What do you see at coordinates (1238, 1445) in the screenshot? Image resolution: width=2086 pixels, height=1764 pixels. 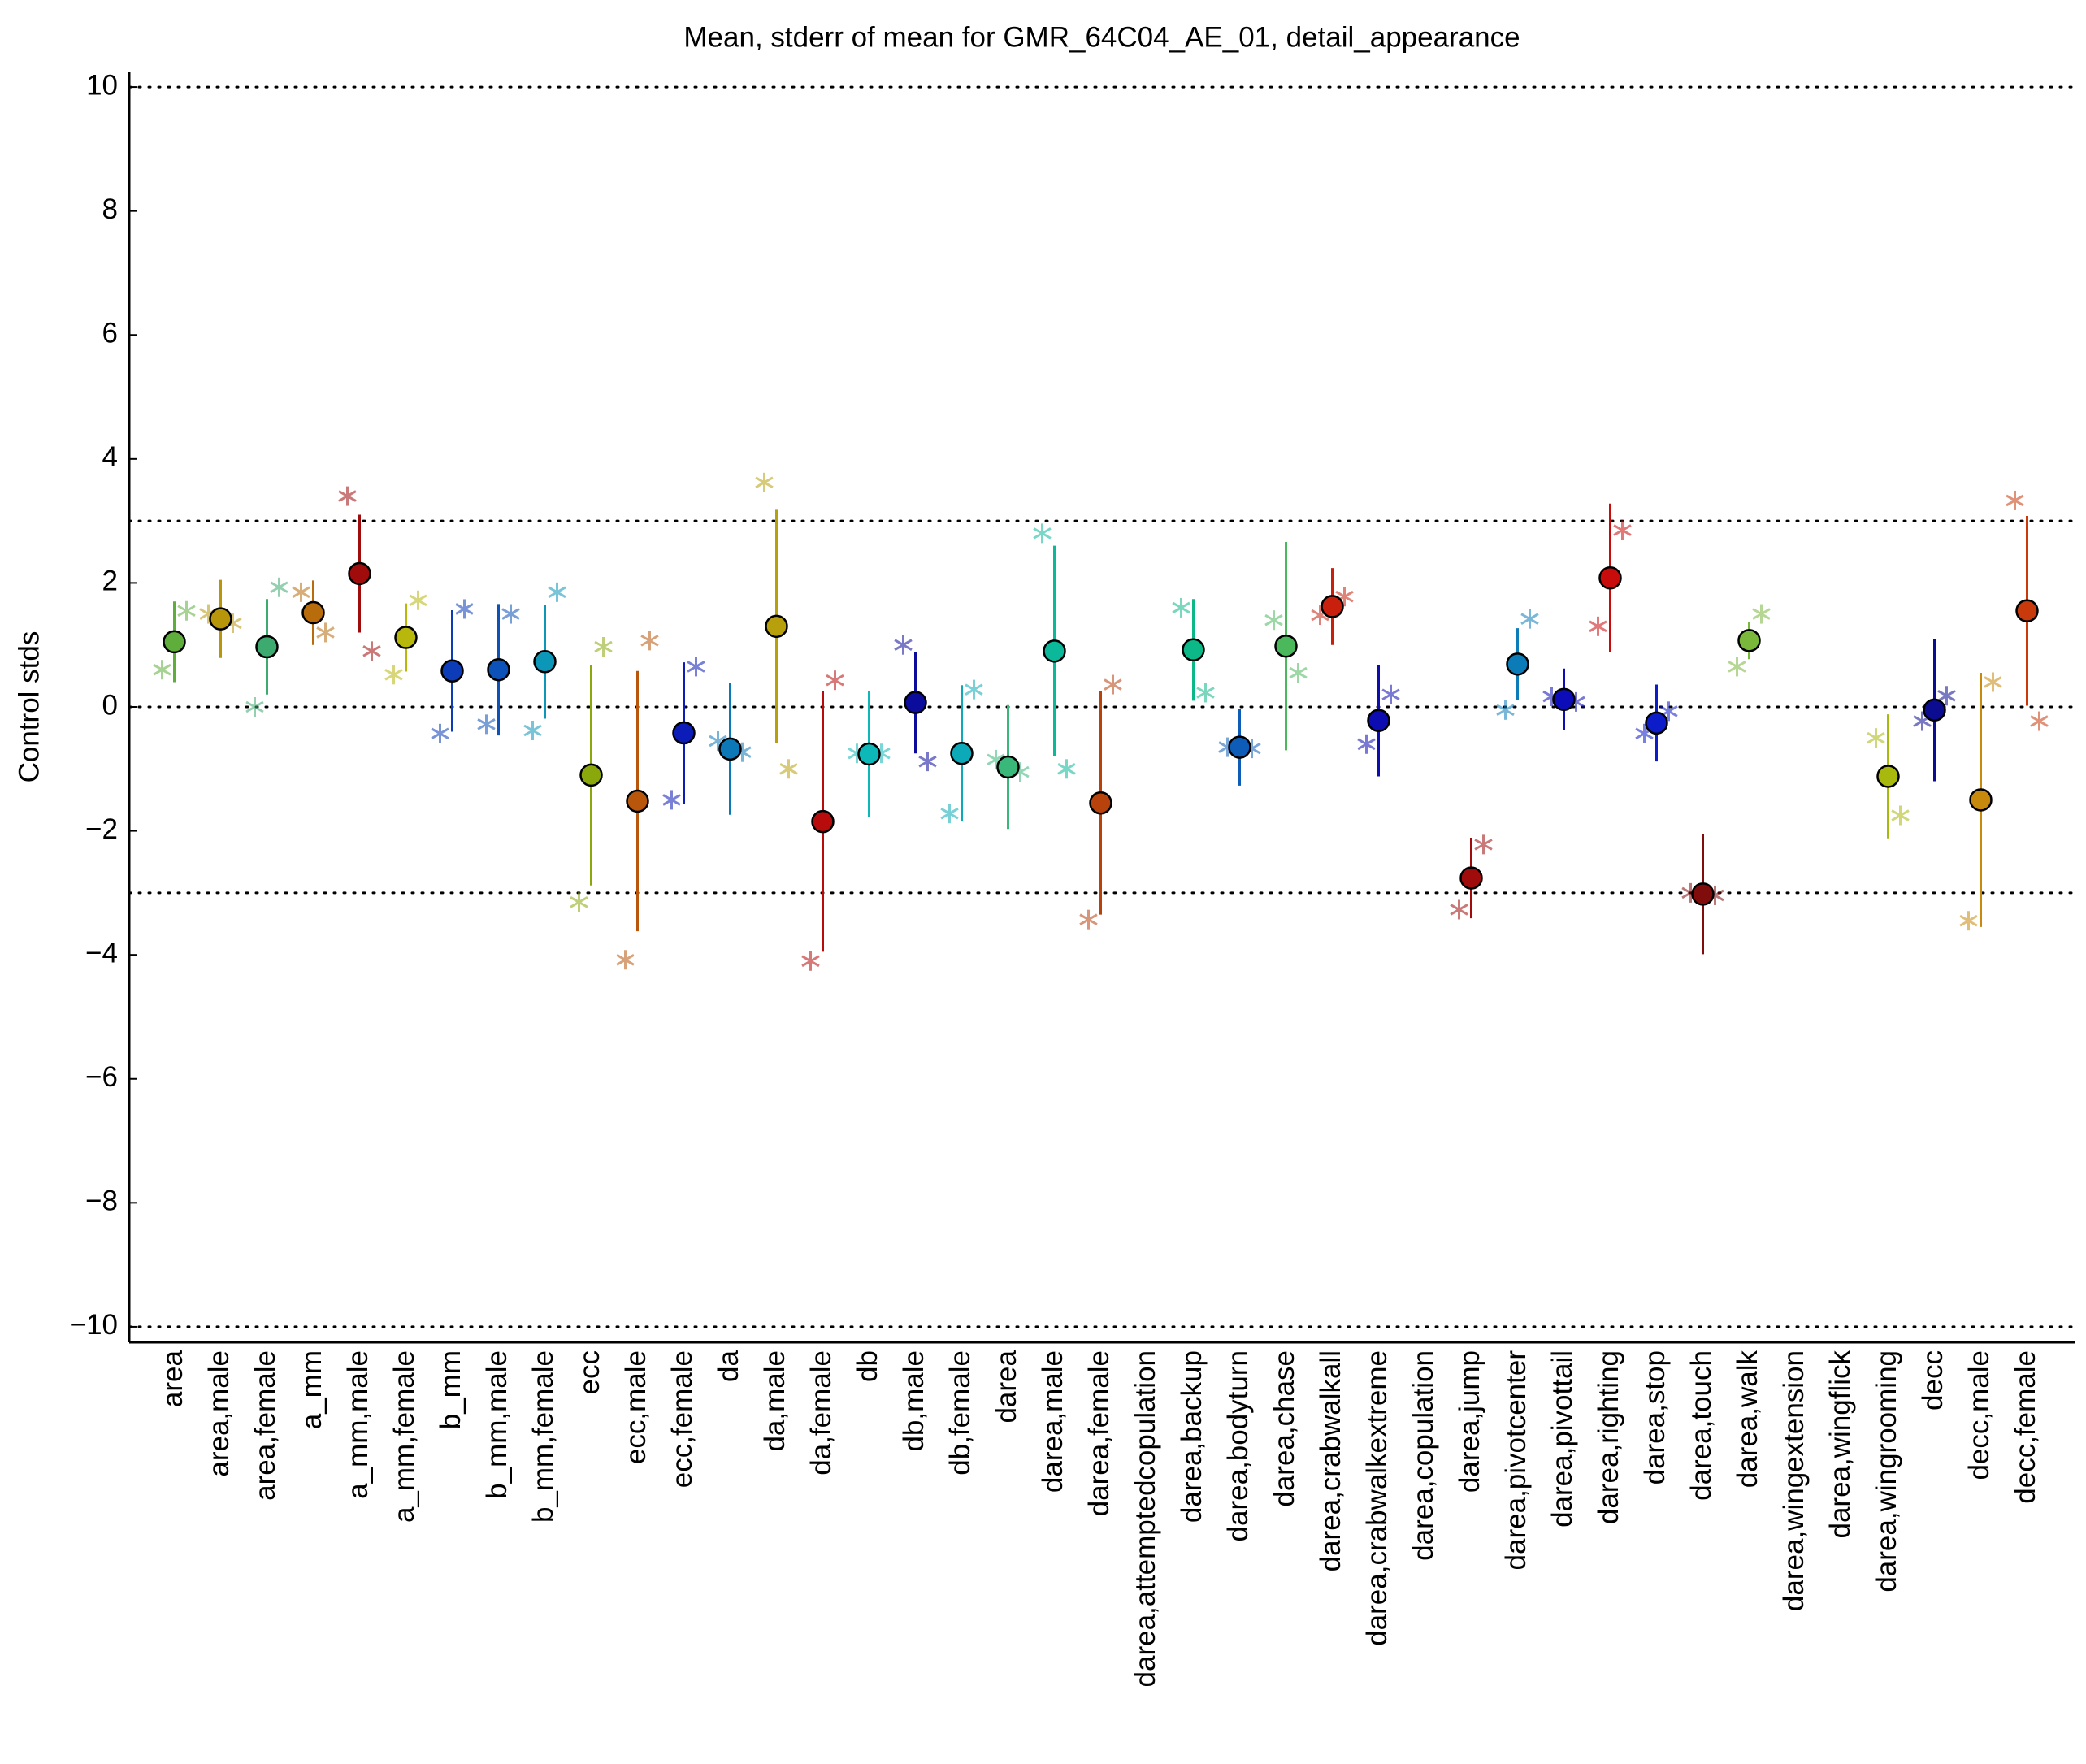 I see `x-tick-label: darea,bodyturn` at bounding box center [1238, 1445].